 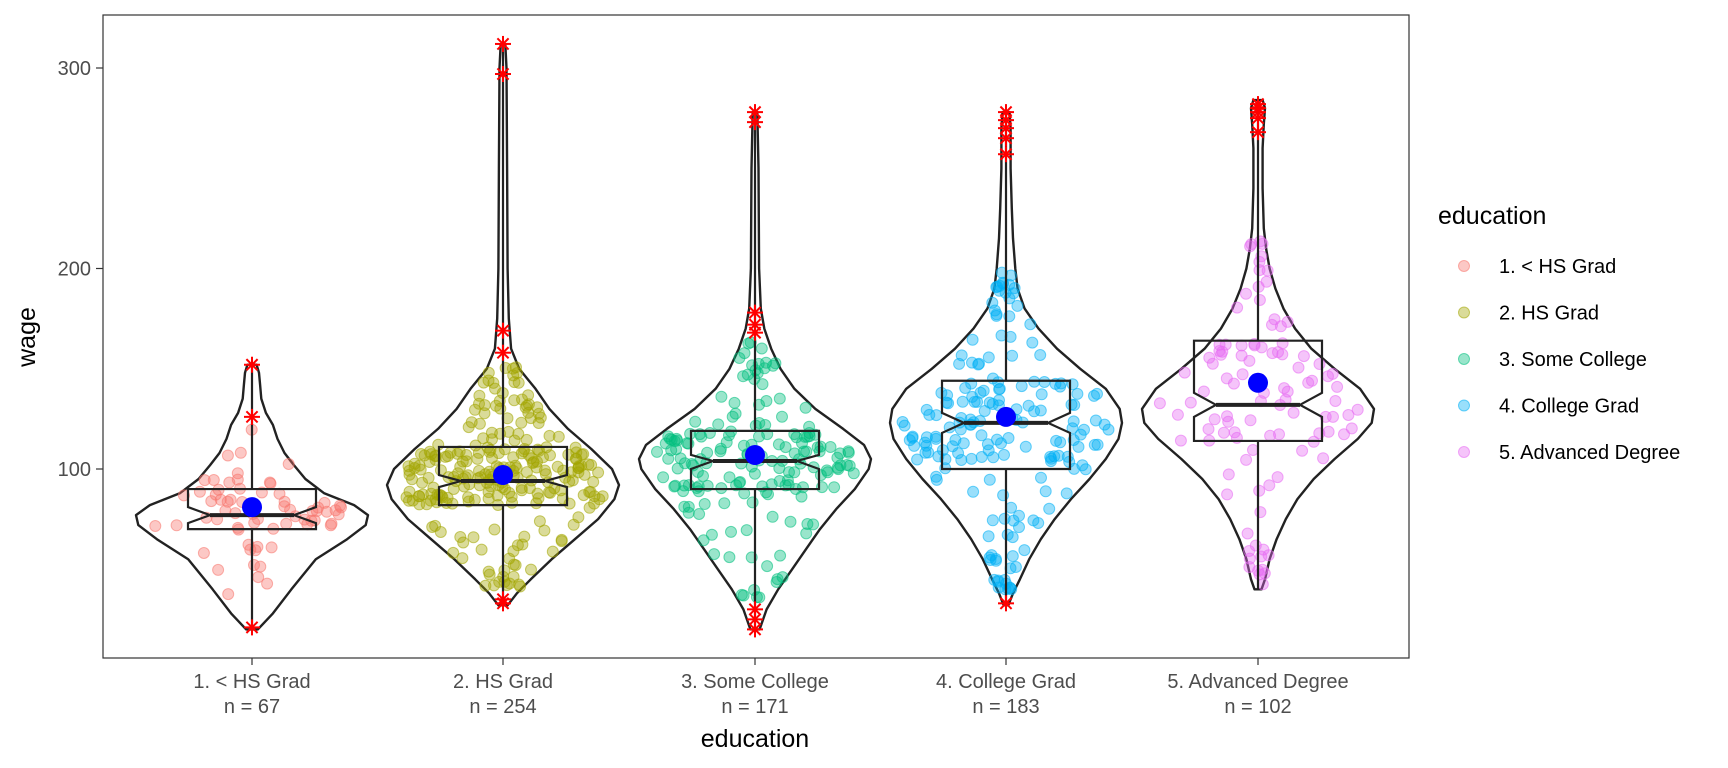 What do you see at coordinates (755, 455) in the screenshot?
I see `mean-marker` at bounding box center [755, 455].